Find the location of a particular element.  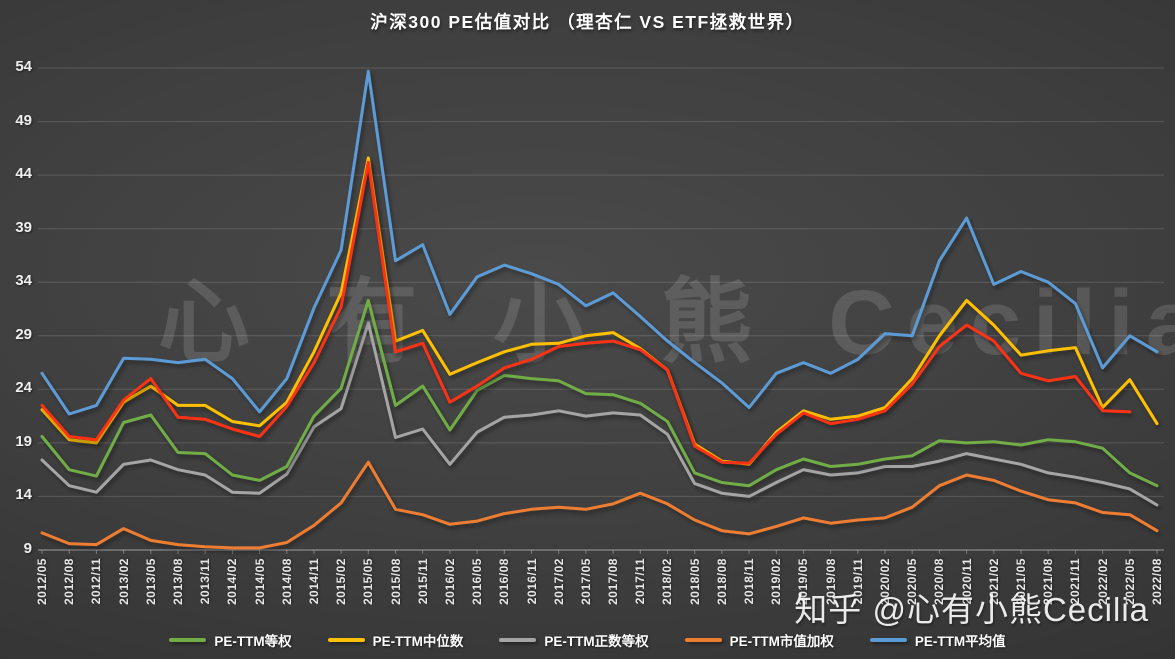

chart-title: 沪深300 PE估值对比 （理杏仁 VS ETF拯救世界） is located at coordinates (587, 22).